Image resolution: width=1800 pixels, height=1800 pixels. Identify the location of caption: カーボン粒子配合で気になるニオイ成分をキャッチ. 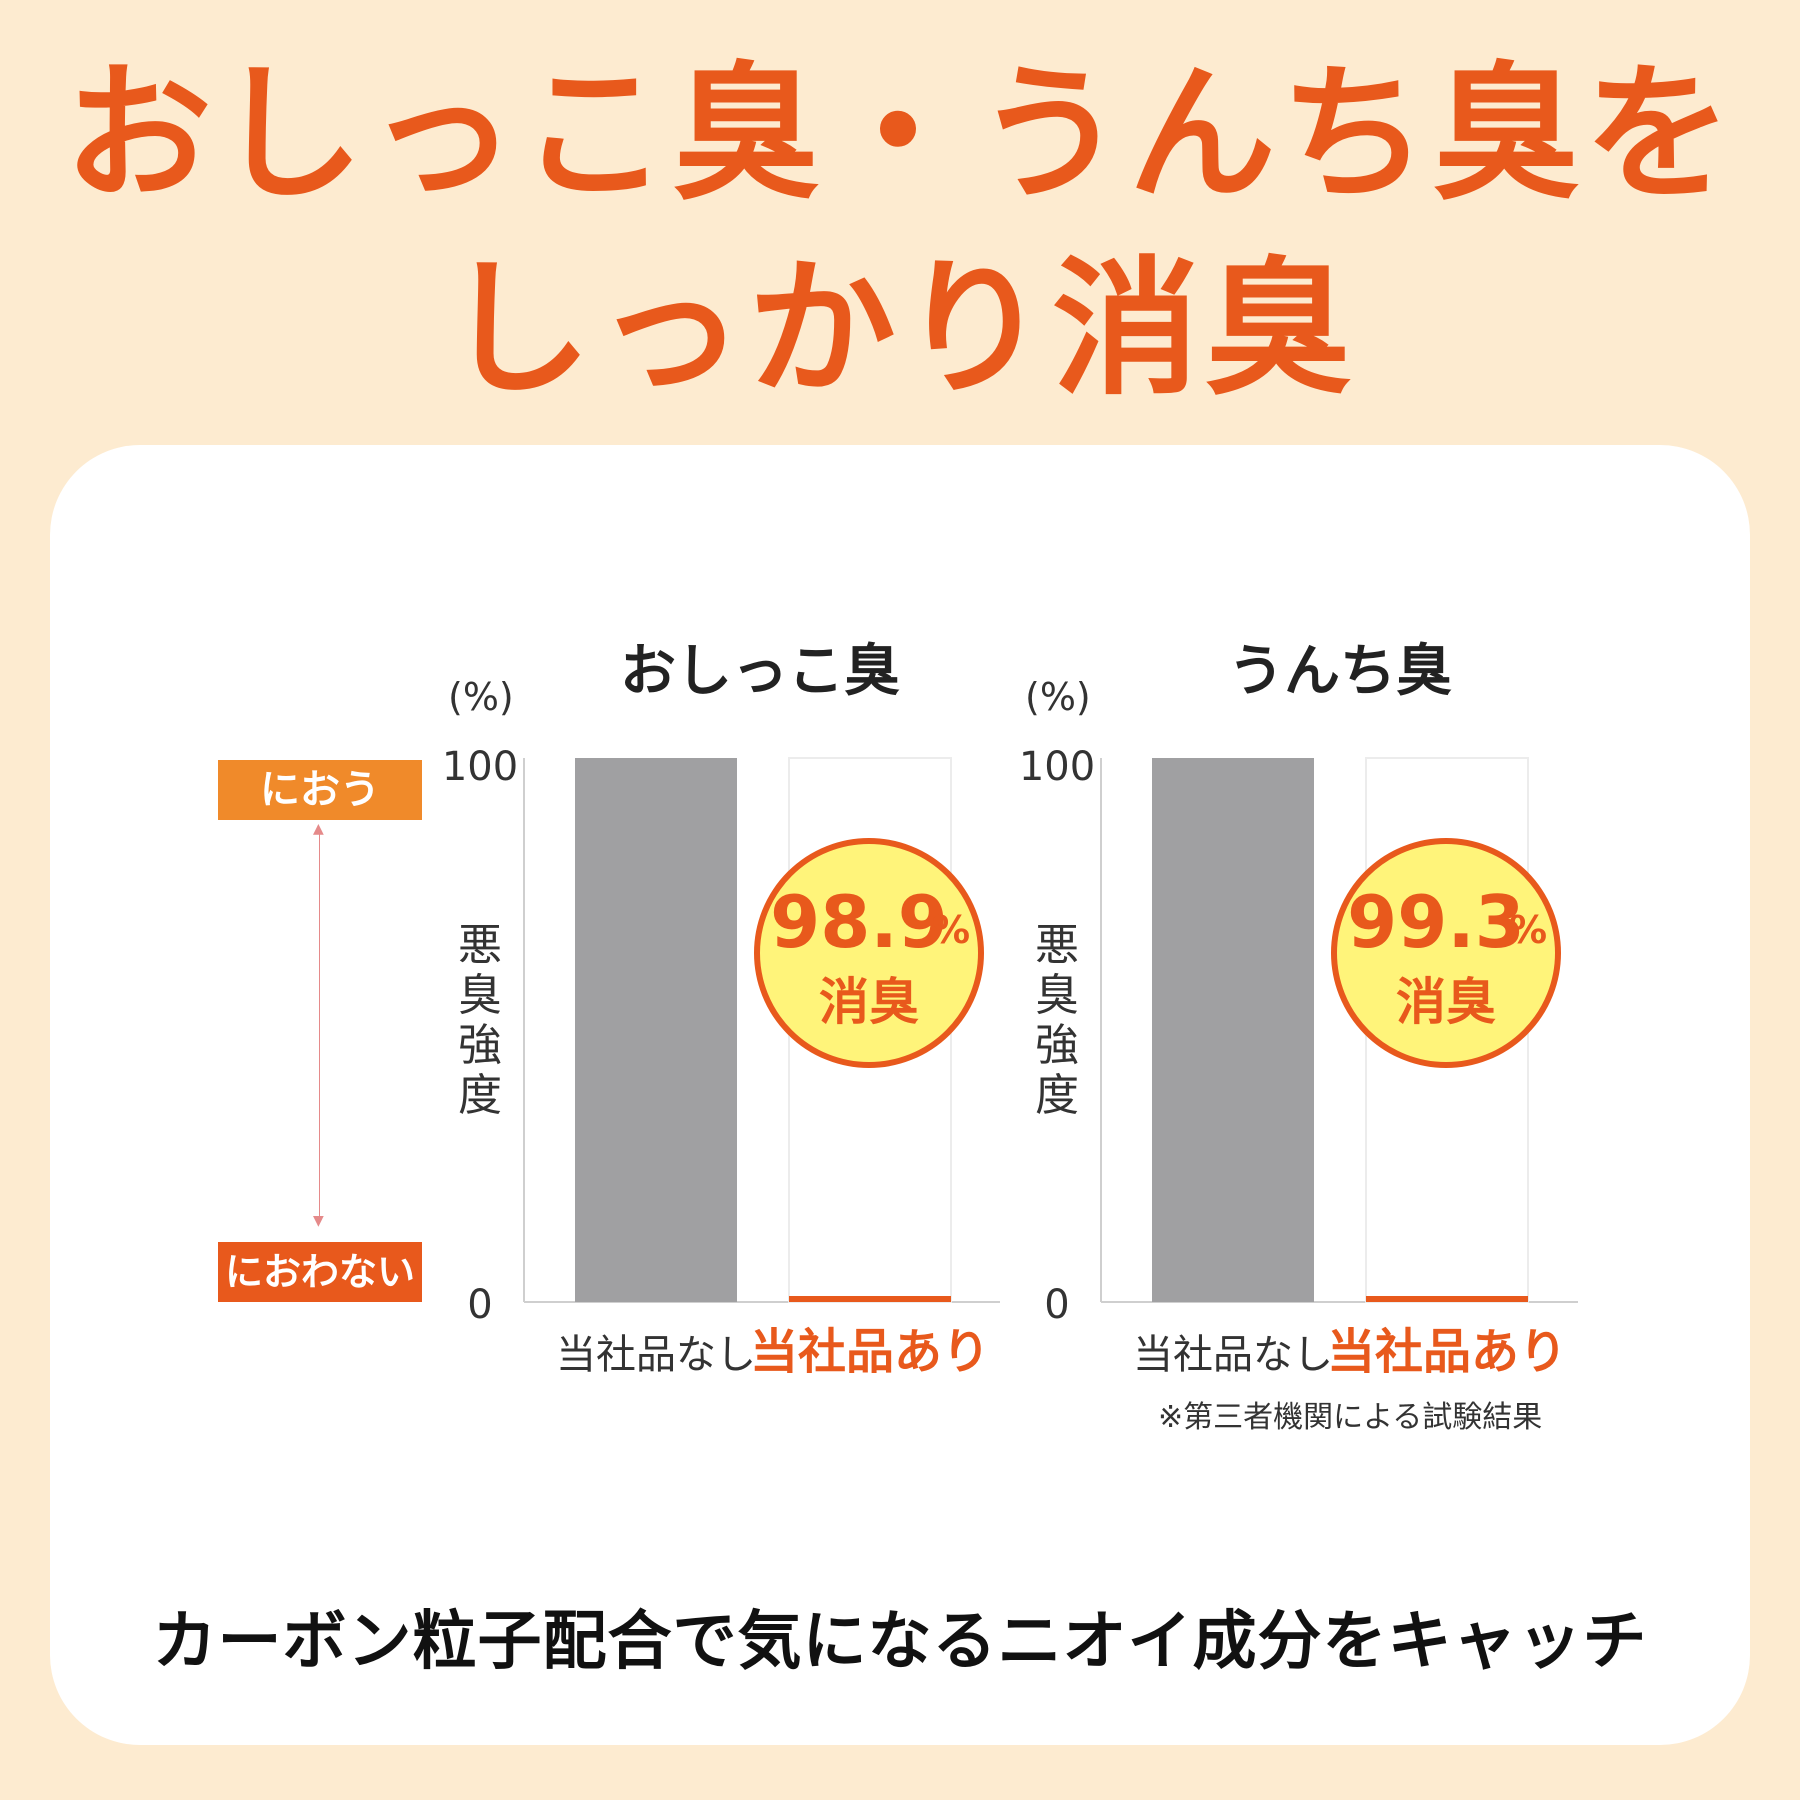
(900, 1642).